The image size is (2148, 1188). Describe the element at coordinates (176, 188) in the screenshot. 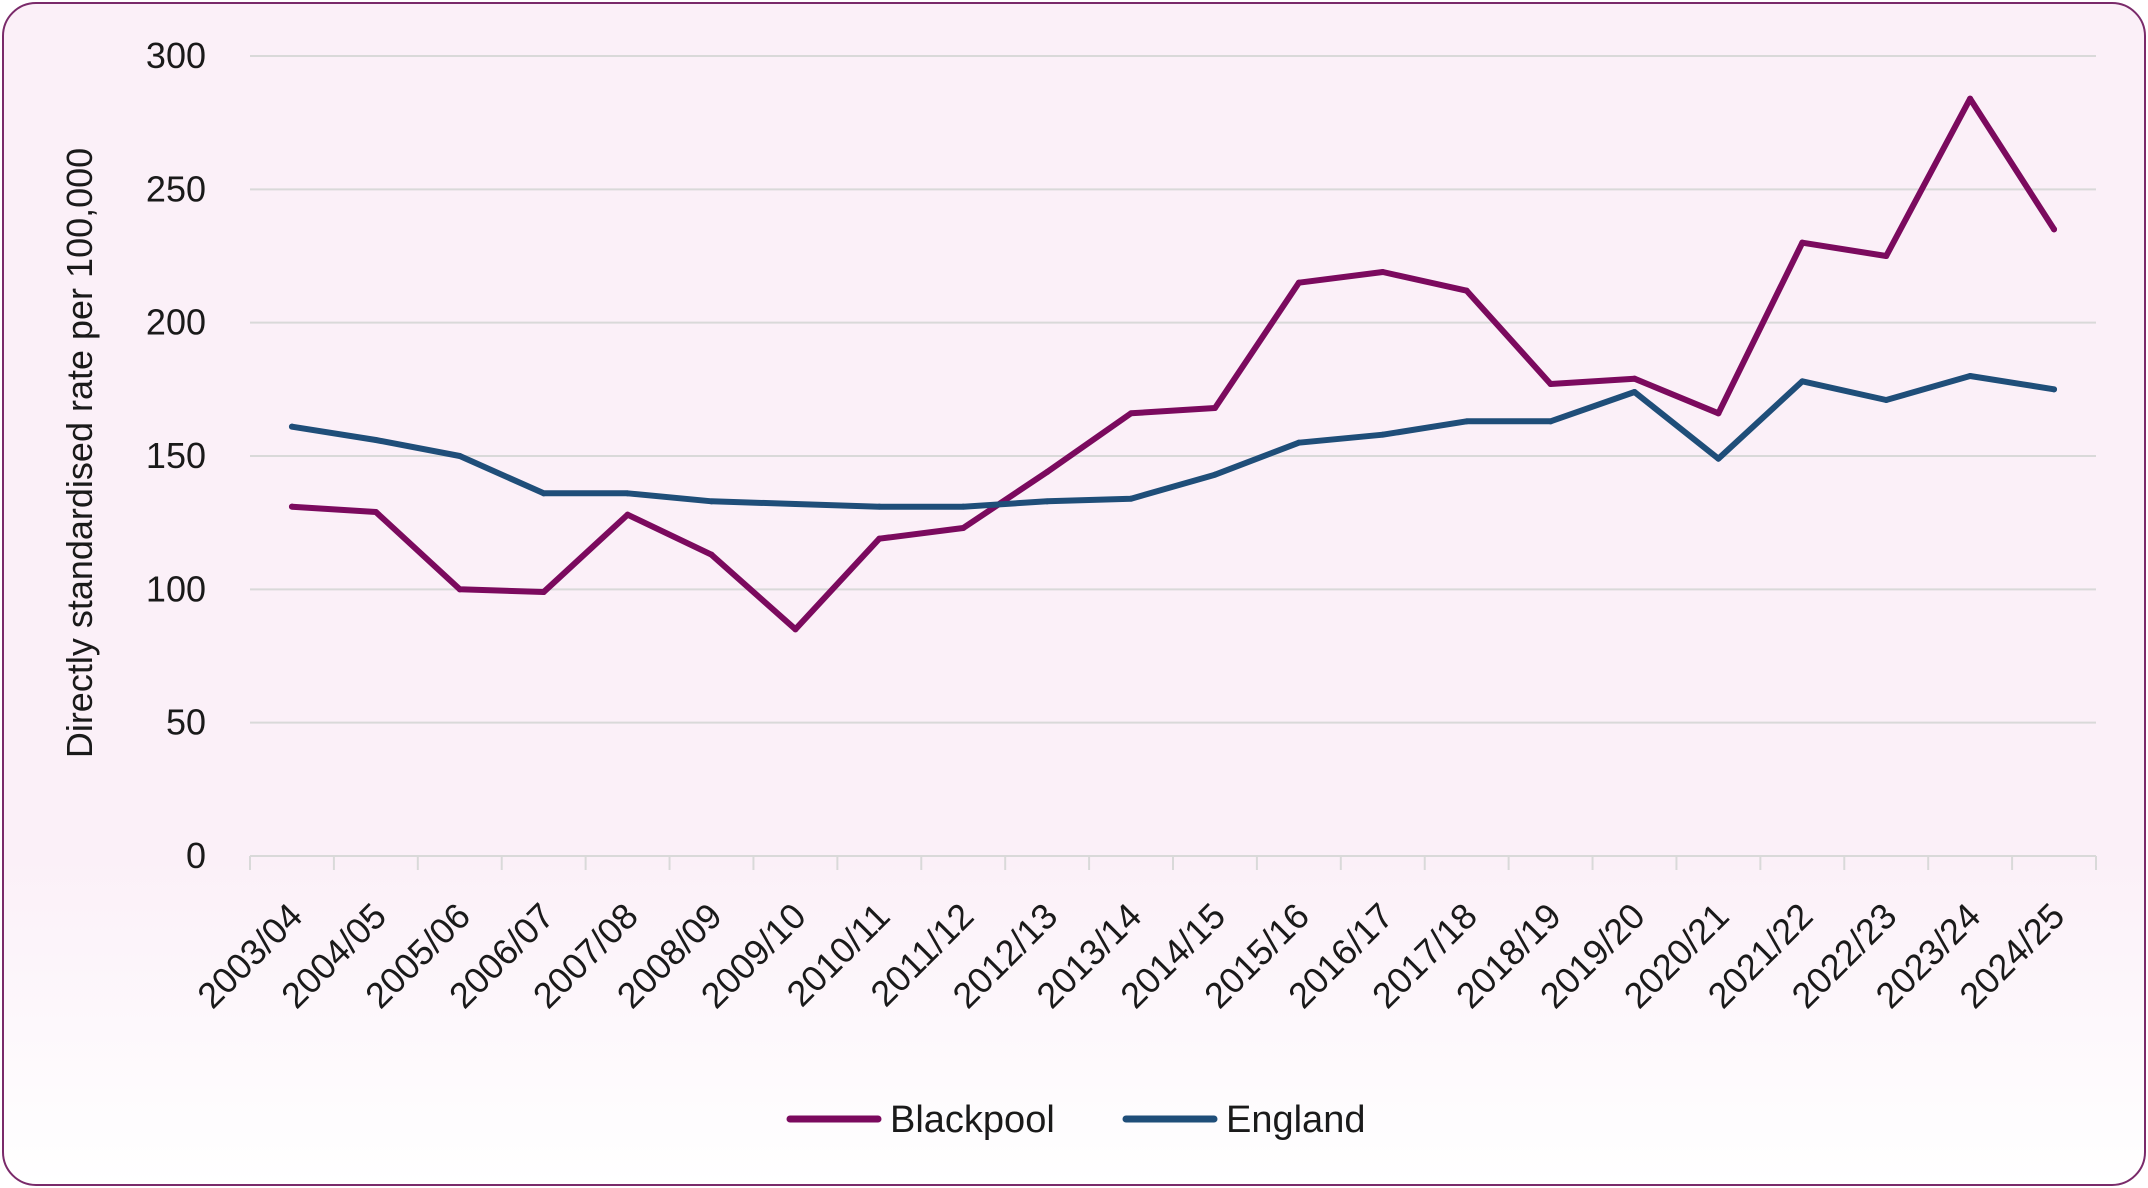

I see `y-tick-label: 250` at that location.